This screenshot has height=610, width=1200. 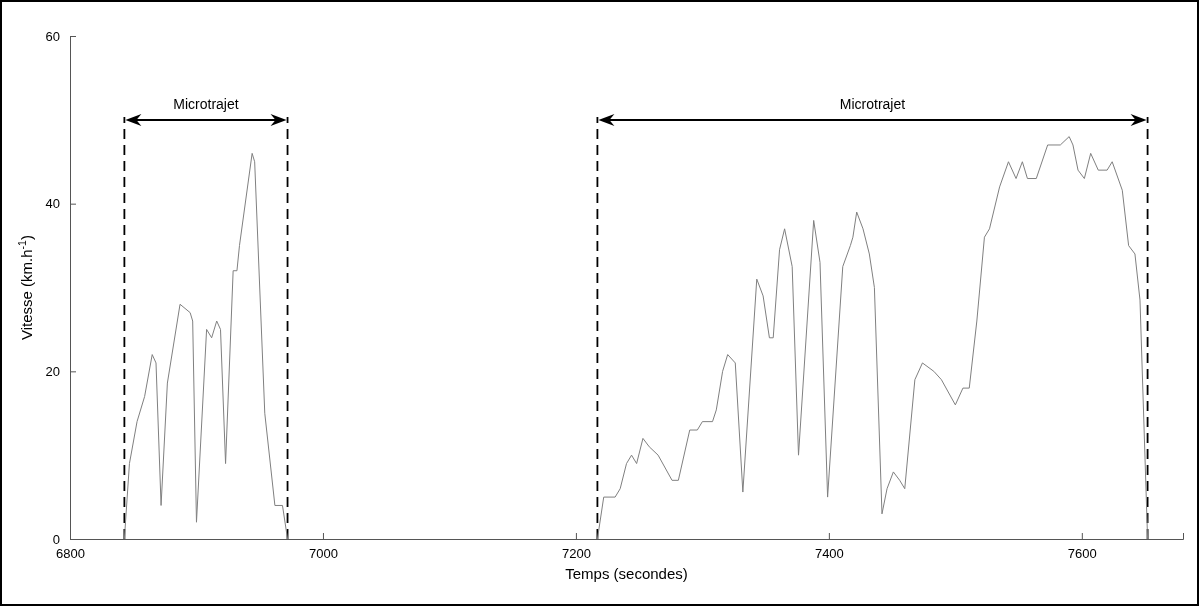 I want to click on x-tick-label: 7000, so click(x=323, y=554).